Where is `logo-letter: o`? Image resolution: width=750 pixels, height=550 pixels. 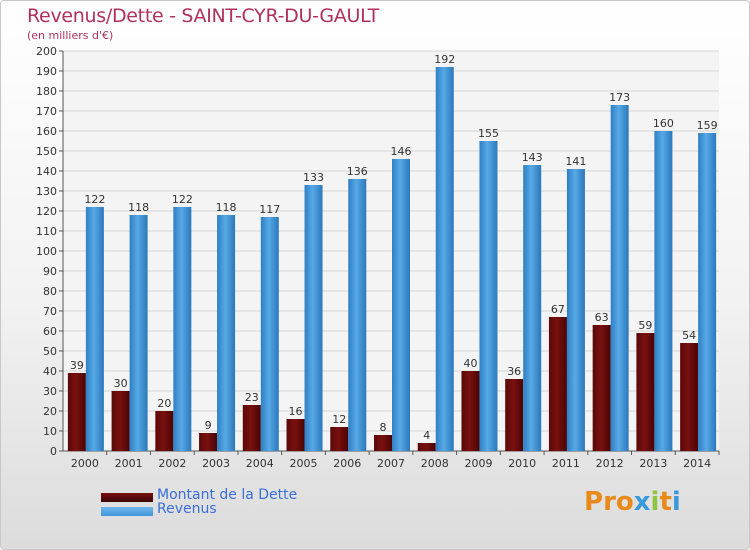
logo-letter: o is located at coordinates (624, 502).